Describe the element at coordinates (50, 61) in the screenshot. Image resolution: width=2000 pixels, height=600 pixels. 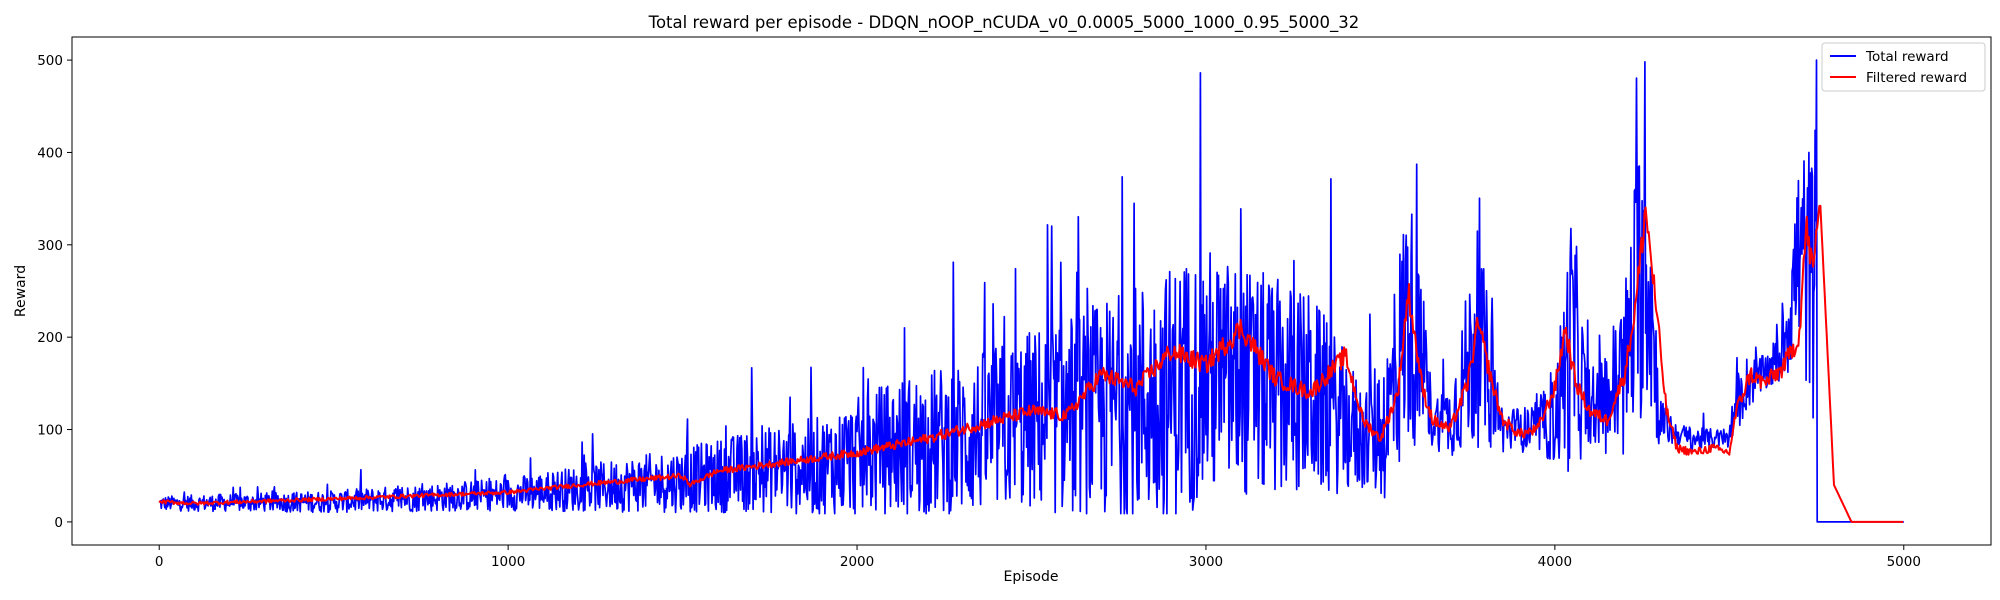
I see `y-tick-label: 500` at that location.